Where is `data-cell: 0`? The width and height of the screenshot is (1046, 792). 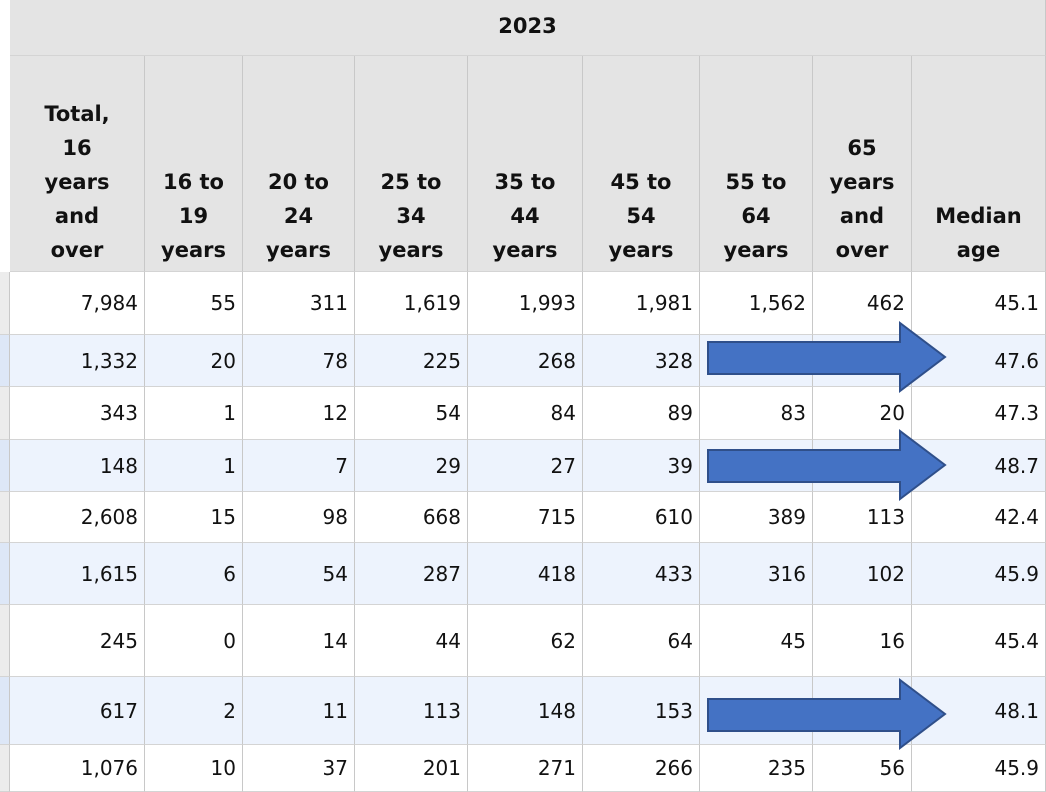
data-cell: 0 is located at coordinates (194, 641).